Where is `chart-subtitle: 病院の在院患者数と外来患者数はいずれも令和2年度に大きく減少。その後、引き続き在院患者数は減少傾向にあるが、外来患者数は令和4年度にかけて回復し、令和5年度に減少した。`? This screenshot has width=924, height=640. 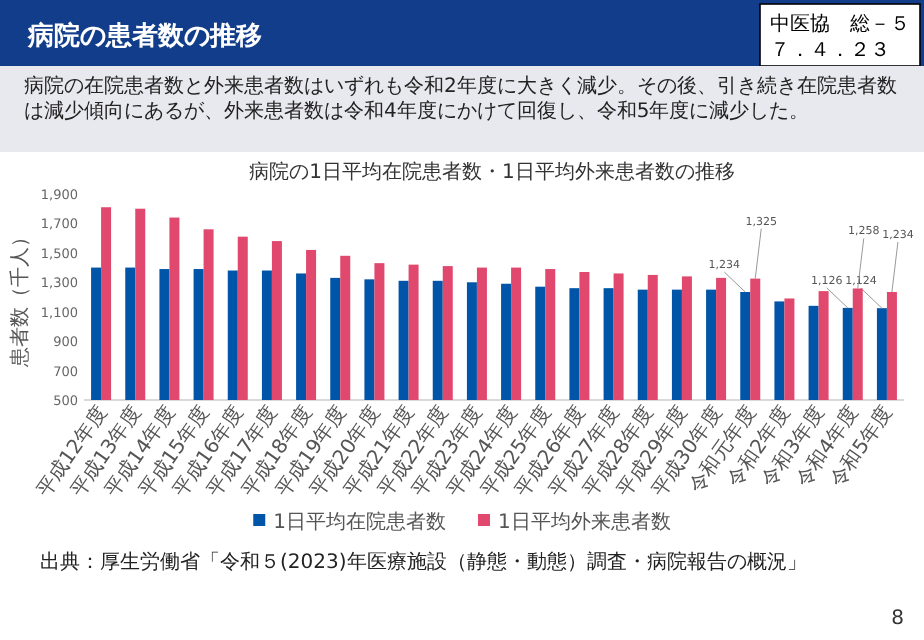 chart-subtitle: 病院の在院患者数と外来患者数はいずれも令和2年度に大きく減少。その後、引き続き在院患者数は減少傾向にあるが、外来患者数は令和4年度にかけて回復し、令和5年度に減少した。 is located at coordinates (460, 98).